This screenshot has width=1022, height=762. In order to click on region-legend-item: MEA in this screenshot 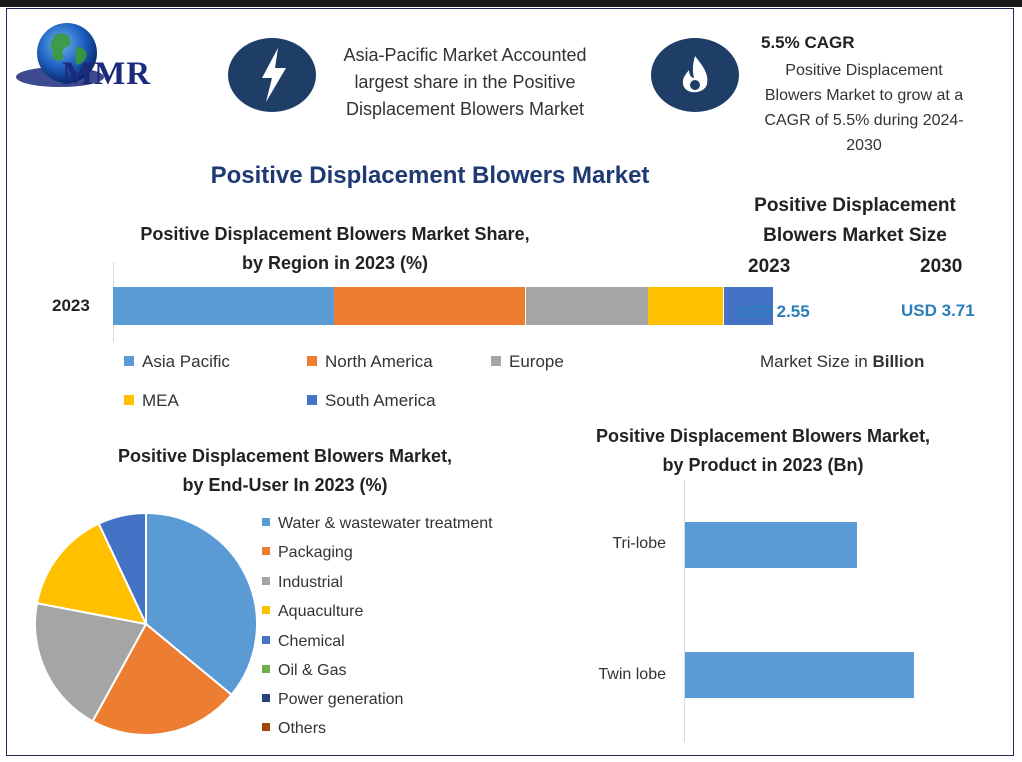, I will do `click(151, 401)`.